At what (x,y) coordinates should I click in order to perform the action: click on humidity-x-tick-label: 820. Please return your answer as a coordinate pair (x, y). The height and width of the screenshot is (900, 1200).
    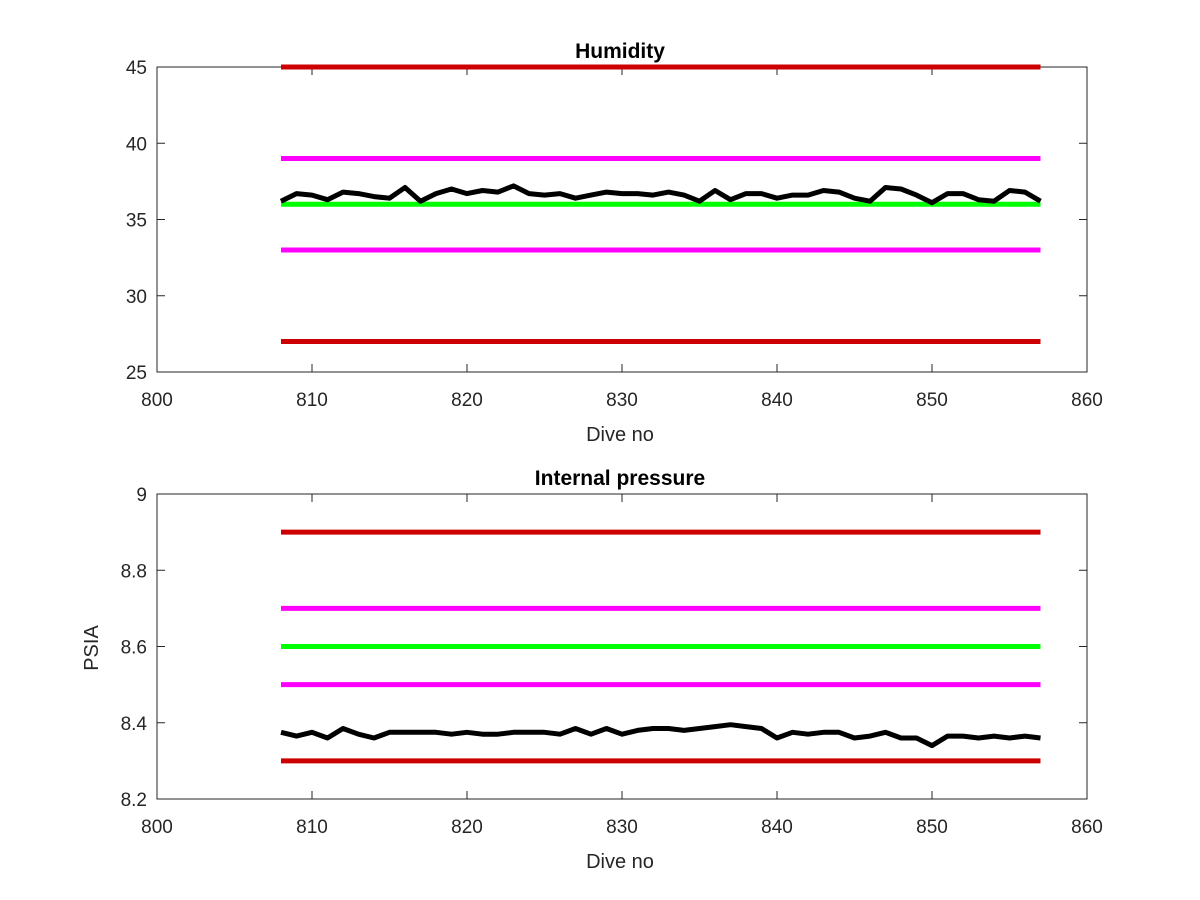
    Looking at the image, I should click on (467, 400).